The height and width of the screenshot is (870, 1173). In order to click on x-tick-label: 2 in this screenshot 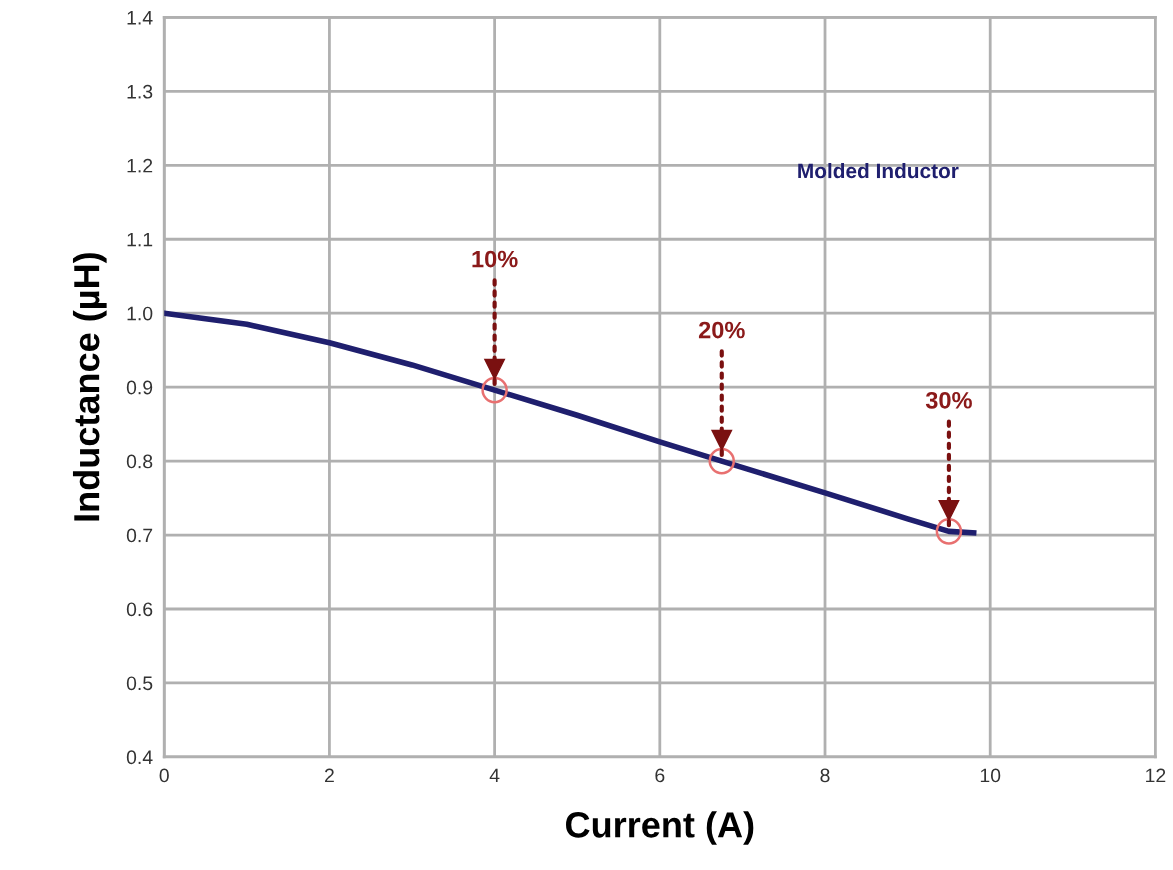, I will do `click(329, 775)`.